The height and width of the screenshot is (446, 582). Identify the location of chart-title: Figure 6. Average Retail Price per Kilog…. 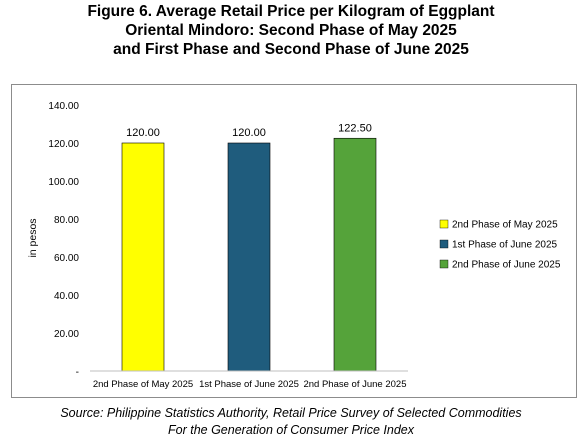
(291, 30).